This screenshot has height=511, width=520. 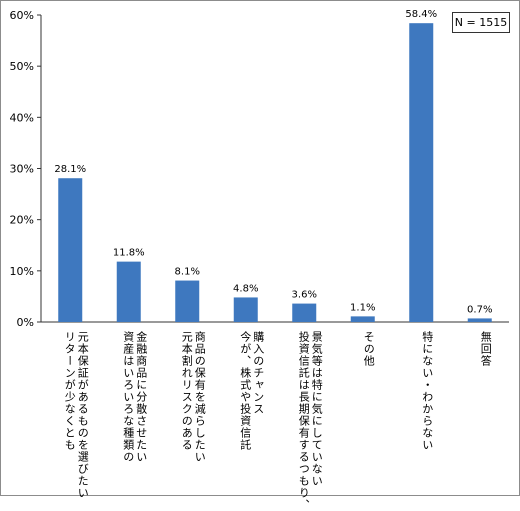 I want to click on bar-value-label: 28.1%, so click(x=70, y=169).